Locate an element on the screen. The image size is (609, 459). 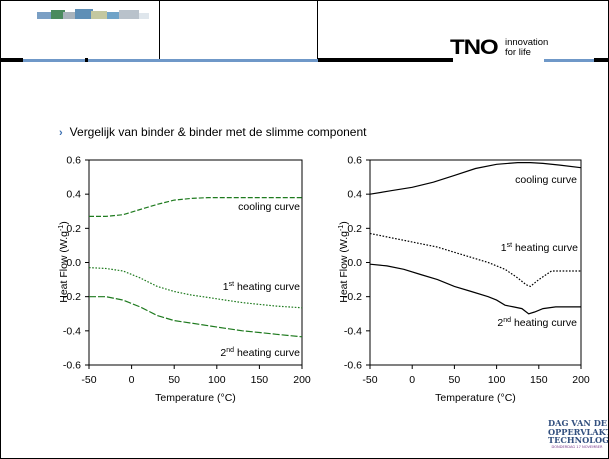
logo-line-1: DAG VAN DE is located at coordinates (578, 423).